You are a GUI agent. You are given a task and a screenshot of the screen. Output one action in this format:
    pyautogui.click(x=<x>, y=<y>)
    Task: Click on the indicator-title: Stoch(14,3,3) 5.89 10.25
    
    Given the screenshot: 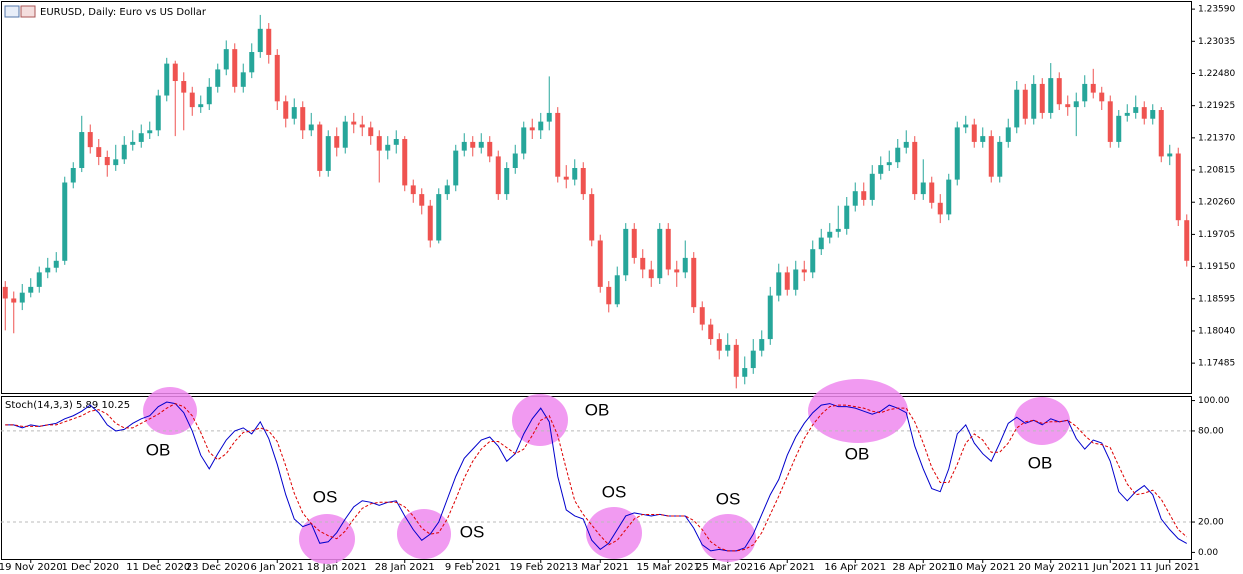 What is the action you would take?
    pyautogui.click(x=67, y=405)
    